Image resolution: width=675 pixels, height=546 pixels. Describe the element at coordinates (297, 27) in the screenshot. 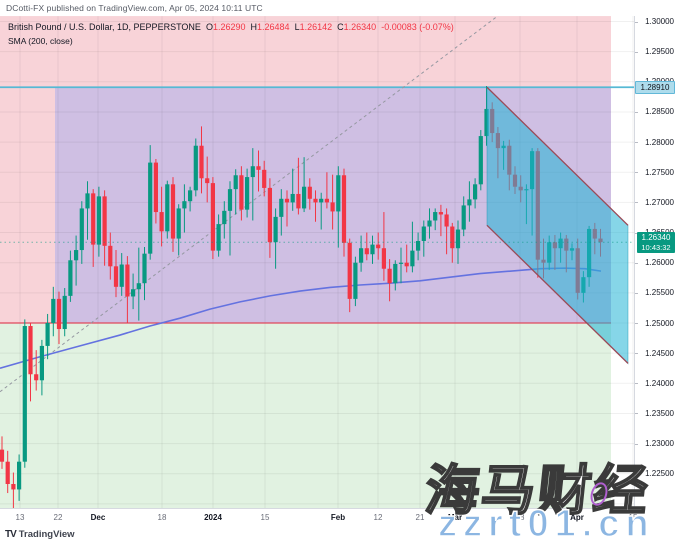

I see `low-label: L` at that location.